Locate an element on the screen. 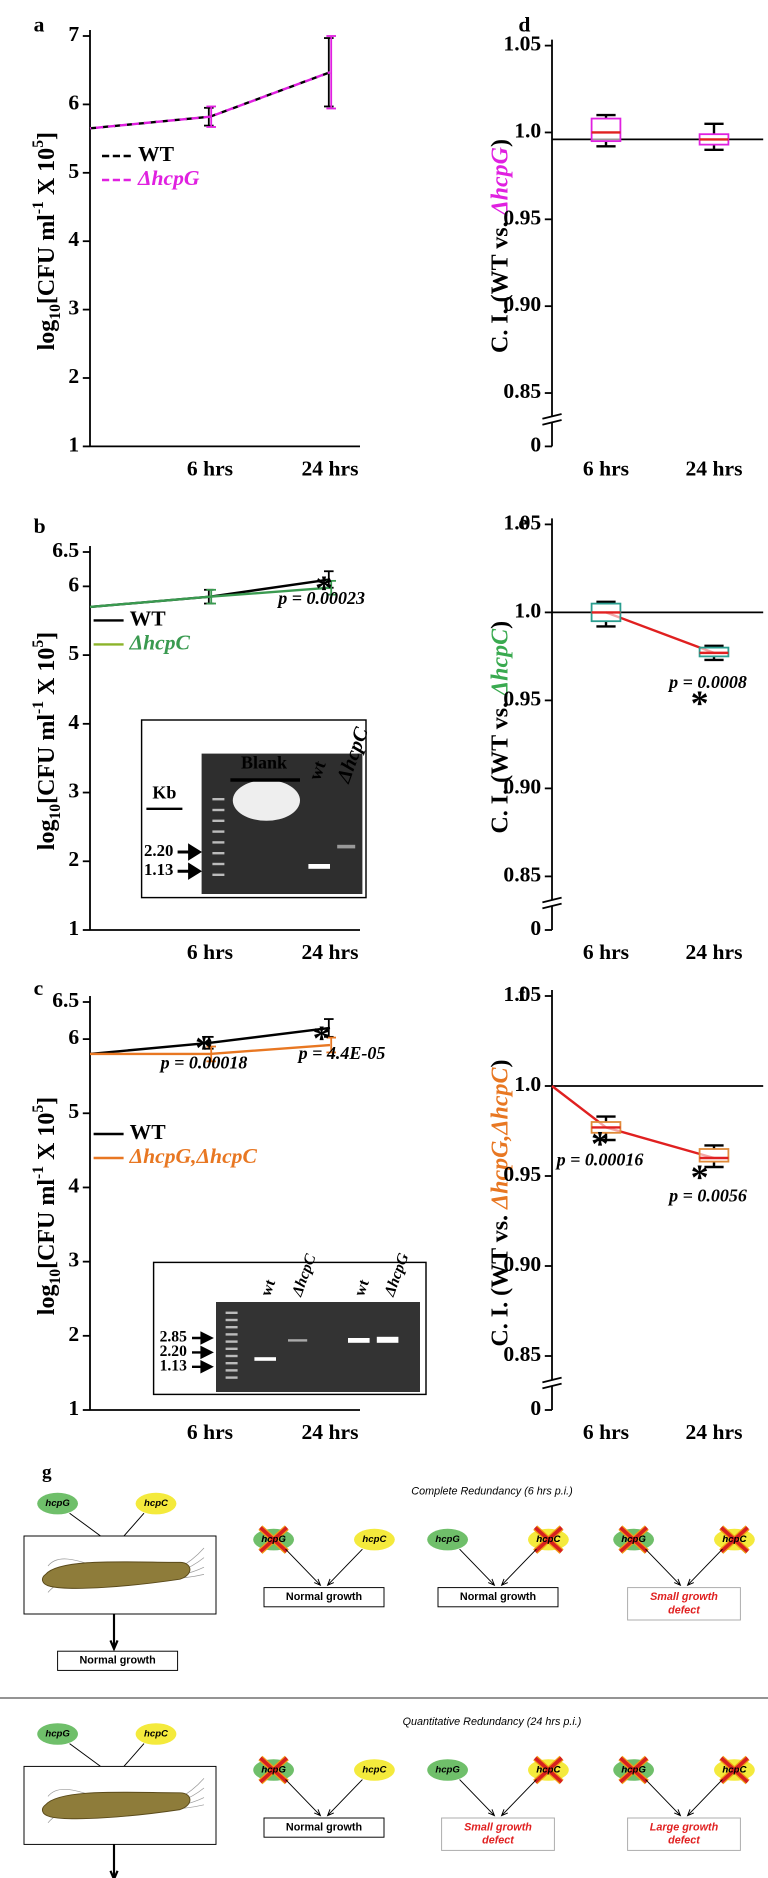 This screenshot has height=1878, width=768. y-tick-label: 1.05 is located at coordinates (522, 44).